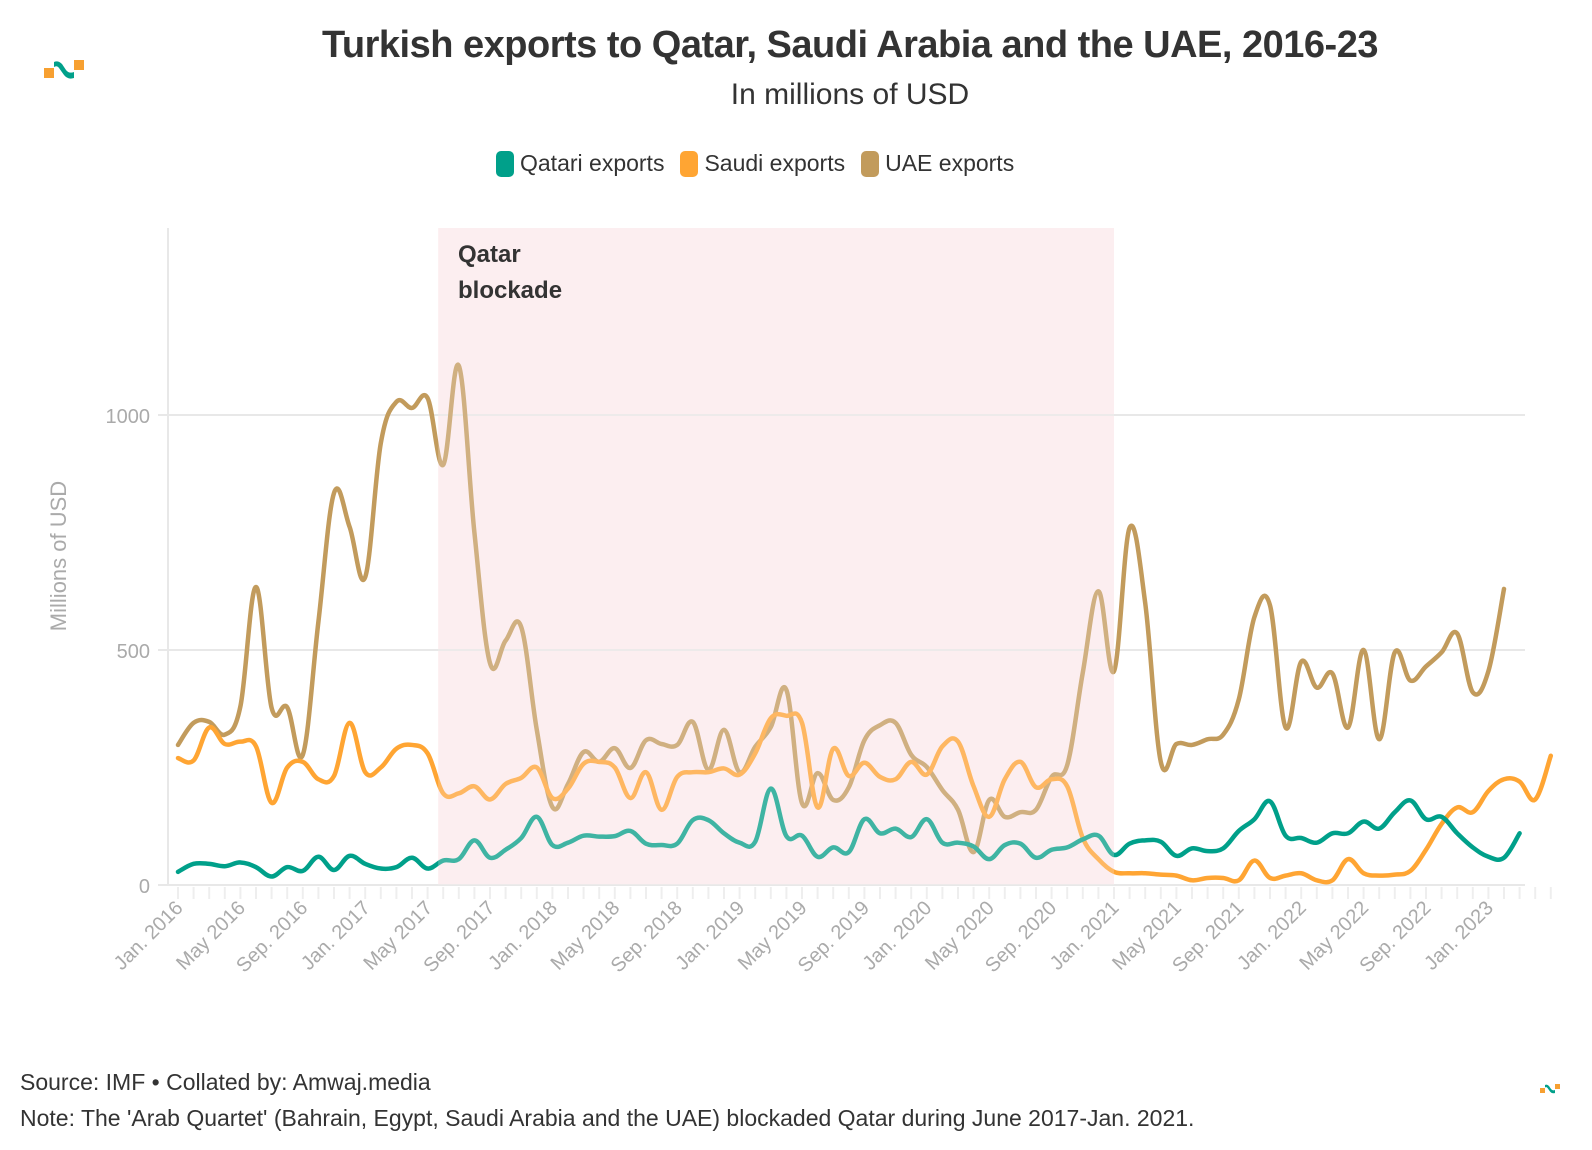 The width and height of the screenshot is (1592, 1150). I want to click on series-line-qatari, so click(848, 832).